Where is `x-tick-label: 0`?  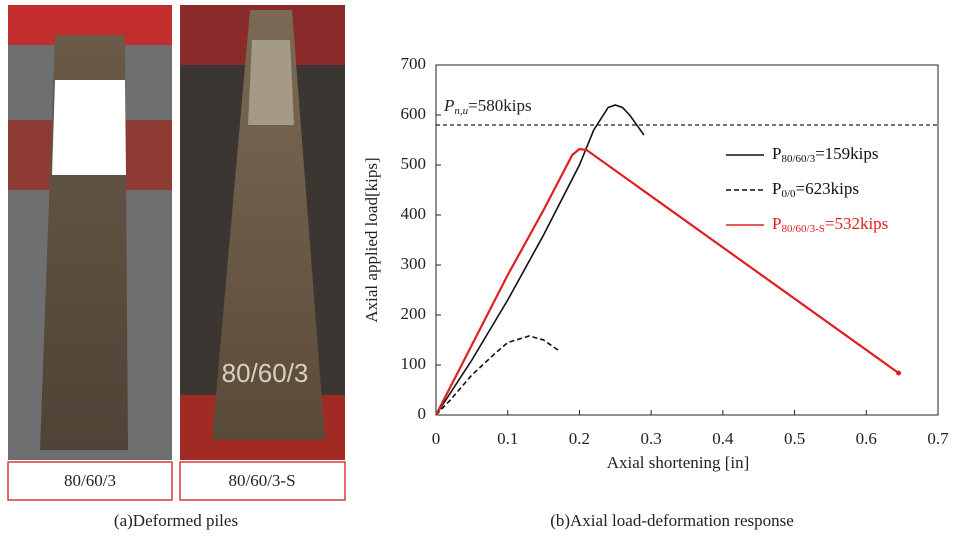
x-tick-label: 0 is located at coordinates (436, 438).